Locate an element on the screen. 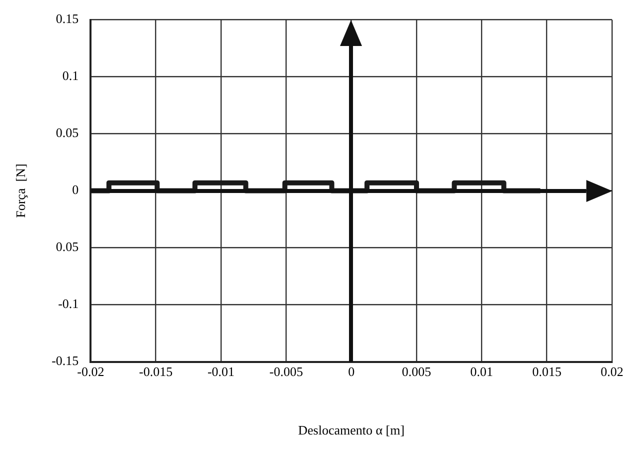  y-axis-title: Força [N] is located at coordinates (20, 191).